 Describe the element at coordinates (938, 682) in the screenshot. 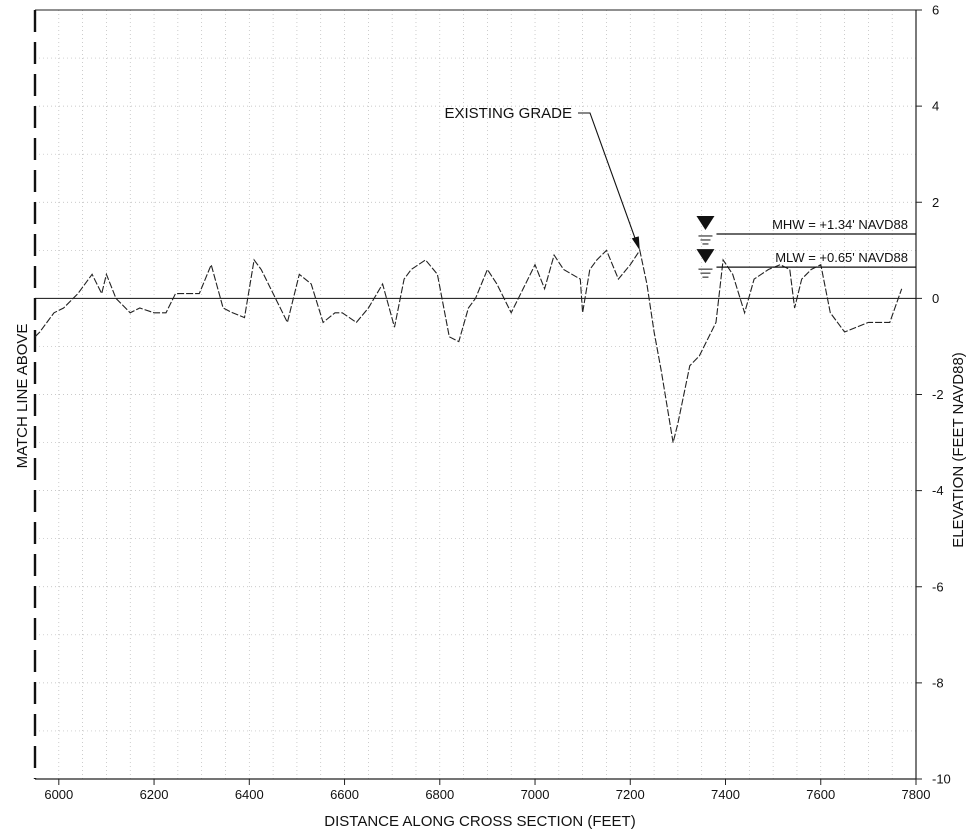

I see `y-tick-label: -8` at that location.